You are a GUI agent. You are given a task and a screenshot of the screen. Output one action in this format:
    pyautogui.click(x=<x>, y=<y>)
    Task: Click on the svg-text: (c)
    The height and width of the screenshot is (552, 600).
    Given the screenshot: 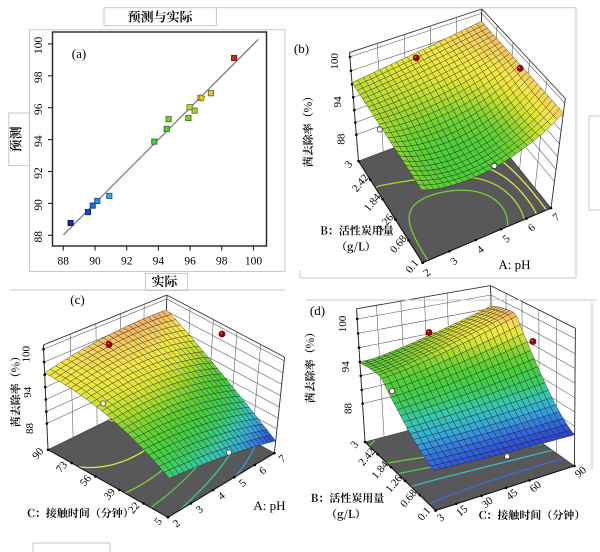 What is the action you would take?
    pyautogui.click(x=77, y=299)
    